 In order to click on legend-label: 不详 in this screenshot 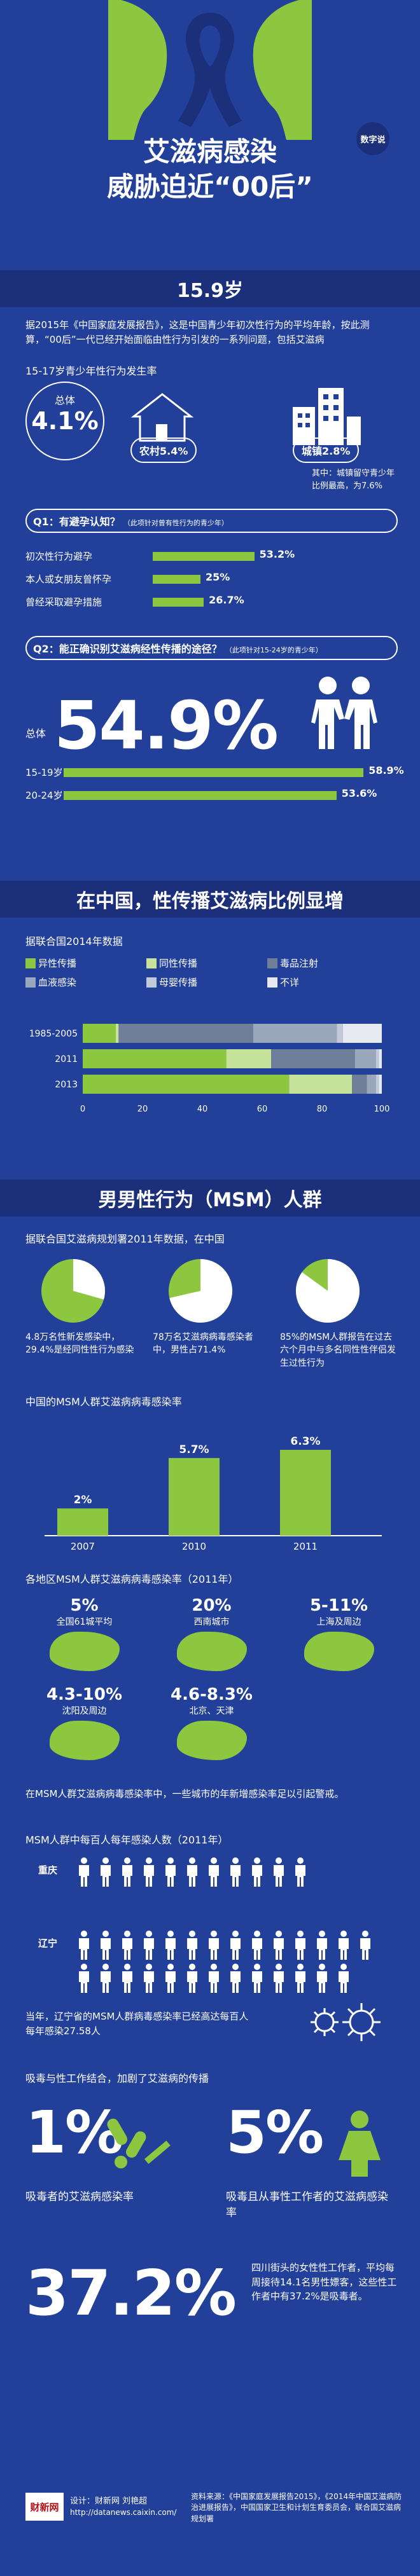, I will do `click(290, 983)`.